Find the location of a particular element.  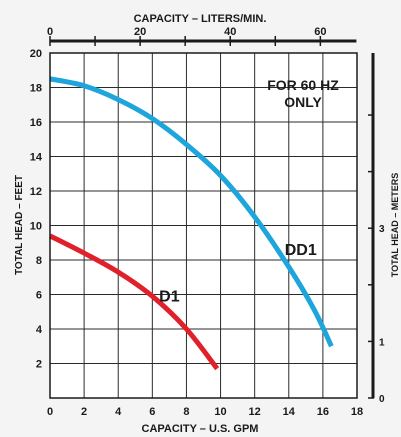

x-tick-label: 12 is located at coordinates (255, 412).